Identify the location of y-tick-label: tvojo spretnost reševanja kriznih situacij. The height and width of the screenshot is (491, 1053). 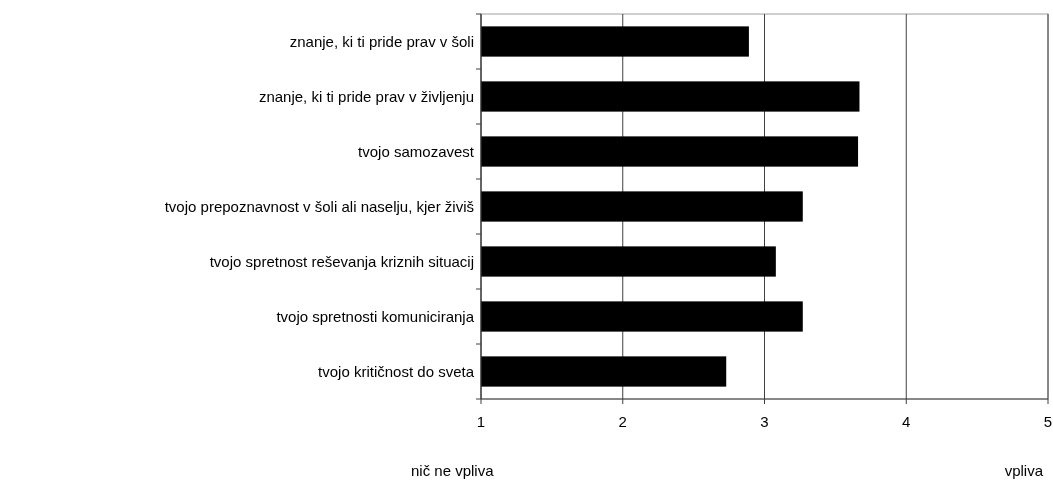
(341, 261).